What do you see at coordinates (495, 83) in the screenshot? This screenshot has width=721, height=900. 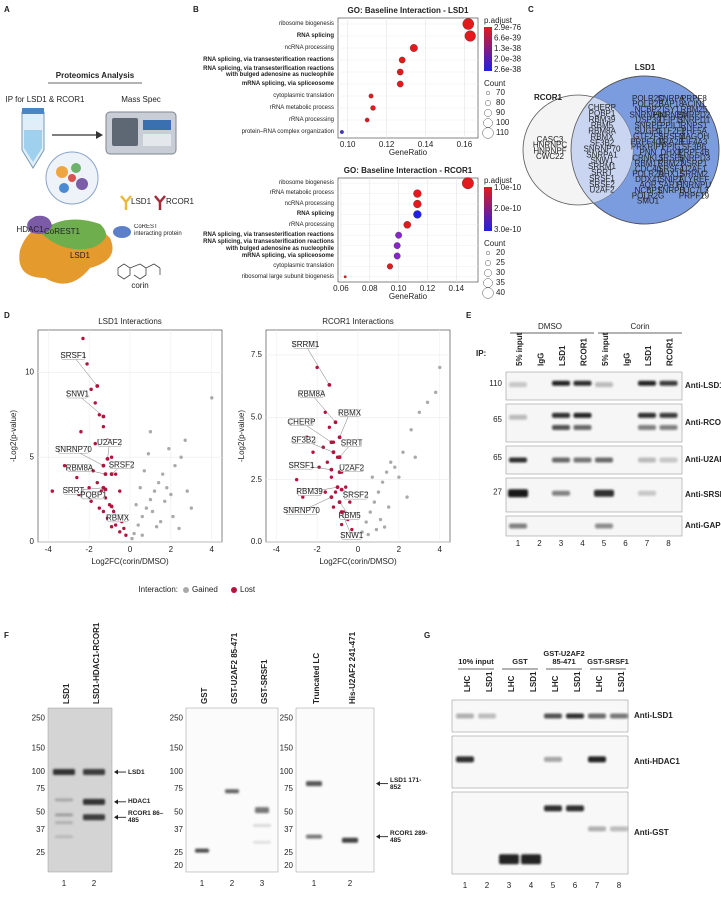 I see `legend-title: Count` at bounding box center [495, 83].